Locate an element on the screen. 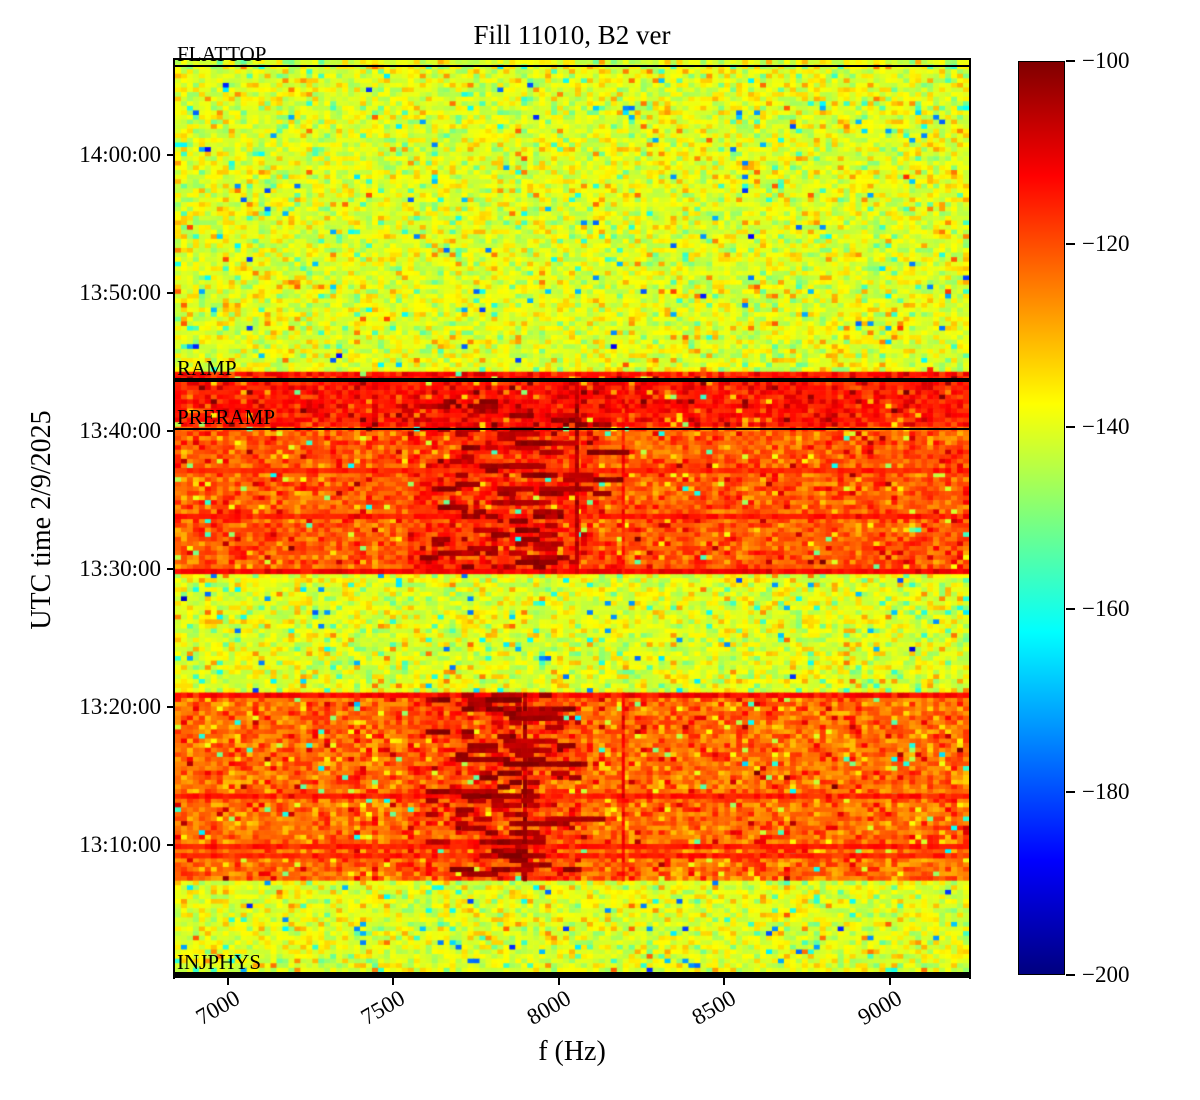  event-line-ramp is located at coordinates (572, 380).